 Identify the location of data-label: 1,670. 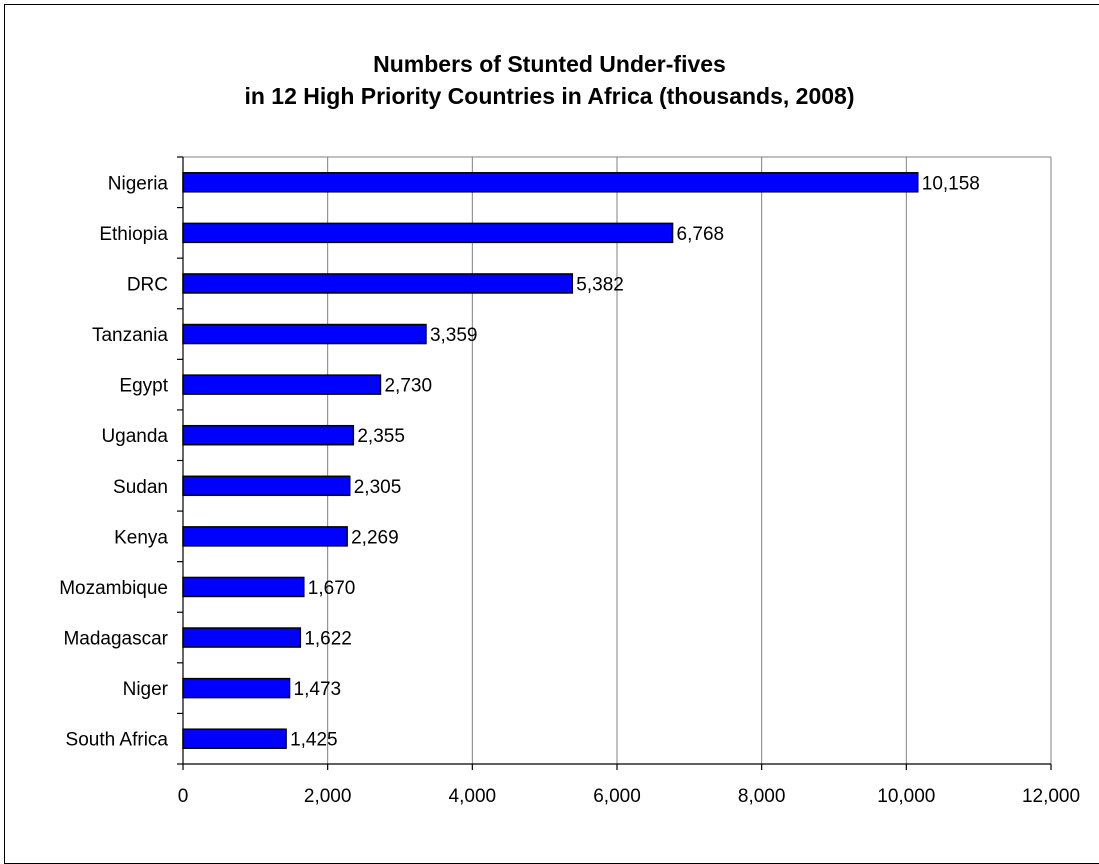
(332, 588).